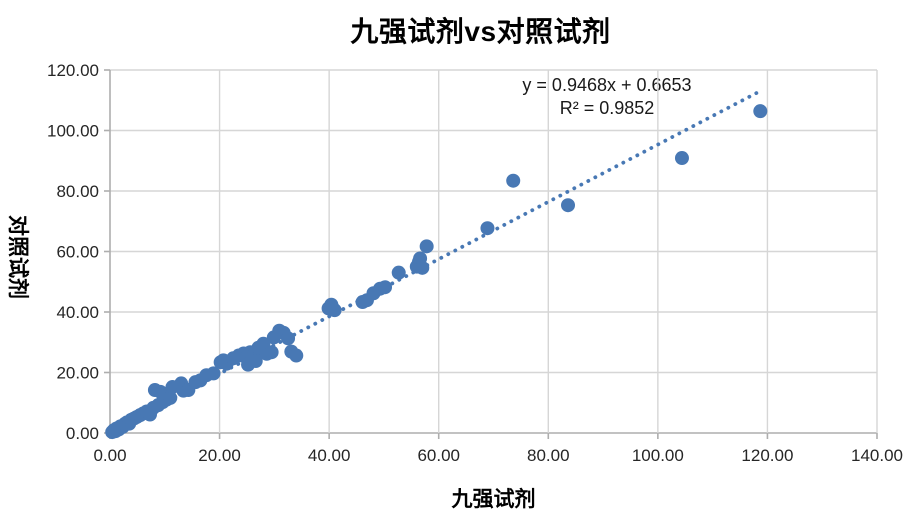 This screenshot has height=518, width=915. What do you see at coordinates (607, 85) in the screenshot?
I see `trendline-equation-text: y = 0.9468x + 0.6653` at bounding box center [607, 85].